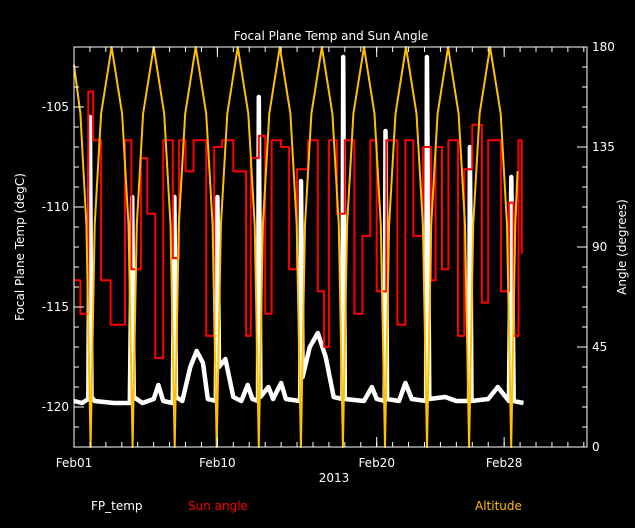 This screenshot has height=528, width=635. I want to click on y-tick-label: -105, so click(55, 107).